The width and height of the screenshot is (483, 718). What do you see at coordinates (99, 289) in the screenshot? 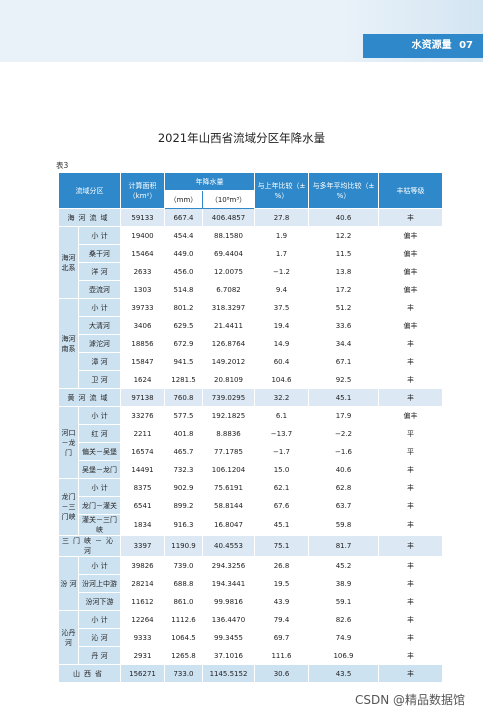
I see `subregion-cell: 壶流河` at bounding box center [99, 289].